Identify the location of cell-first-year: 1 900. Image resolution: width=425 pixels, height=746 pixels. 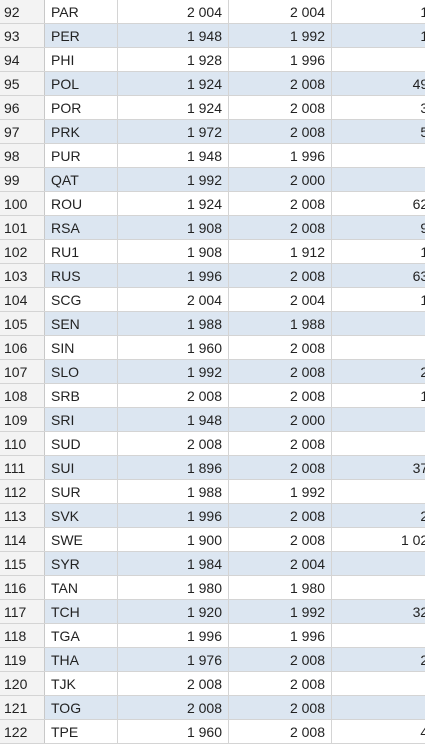
(173, 539).